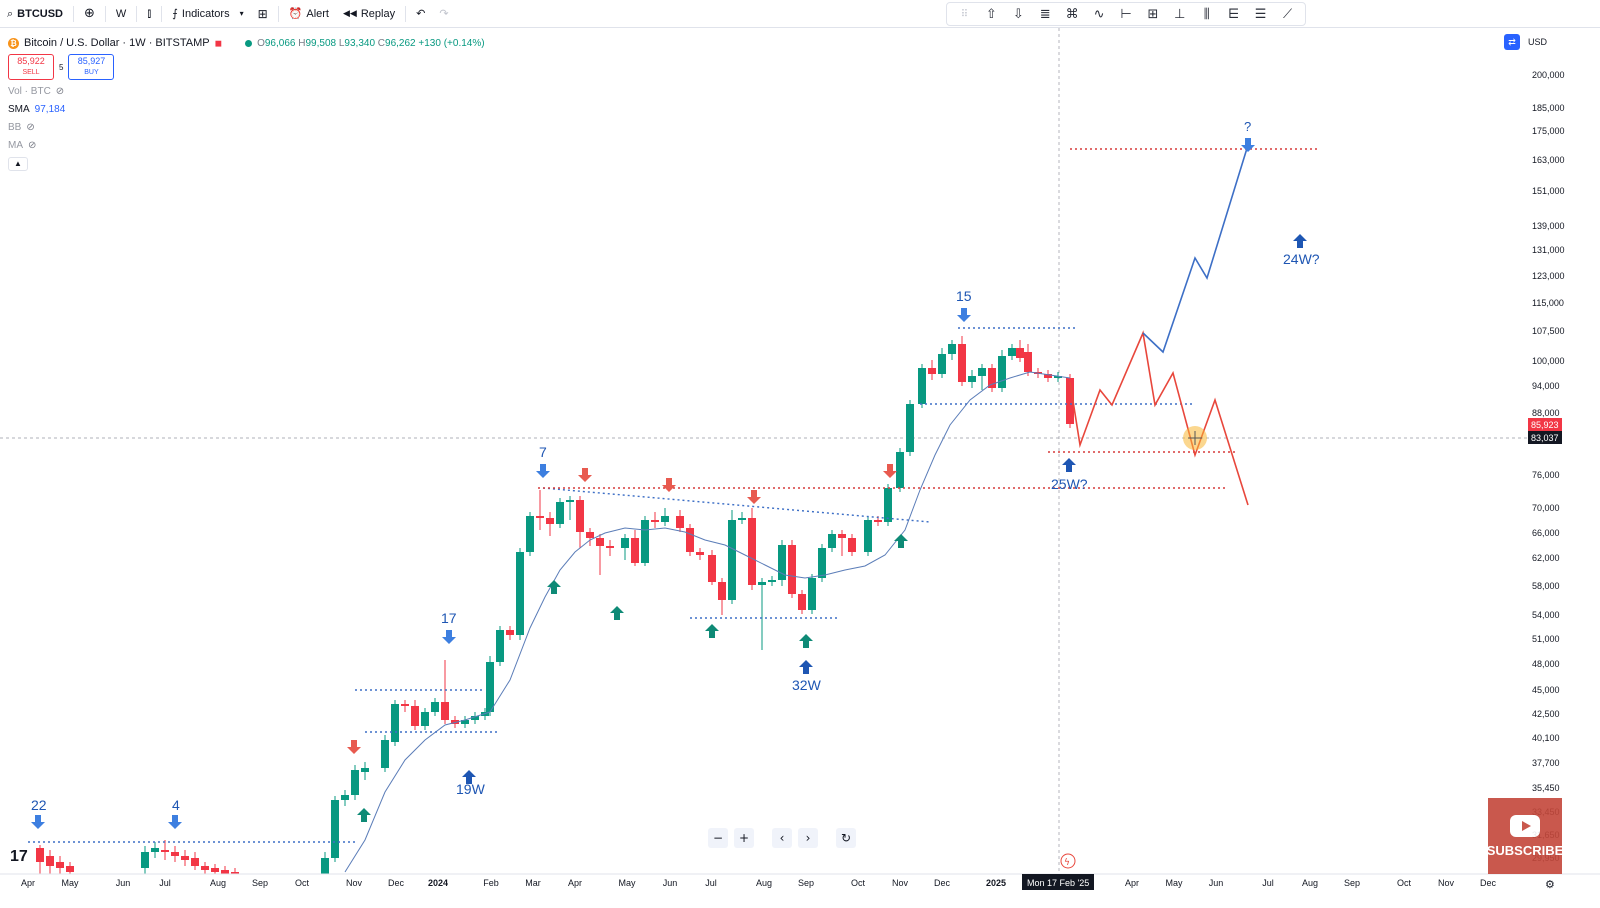  Describe the element at coordinates (1404, 883) in the screenshot. I see `time-tick: Oct` at that location.